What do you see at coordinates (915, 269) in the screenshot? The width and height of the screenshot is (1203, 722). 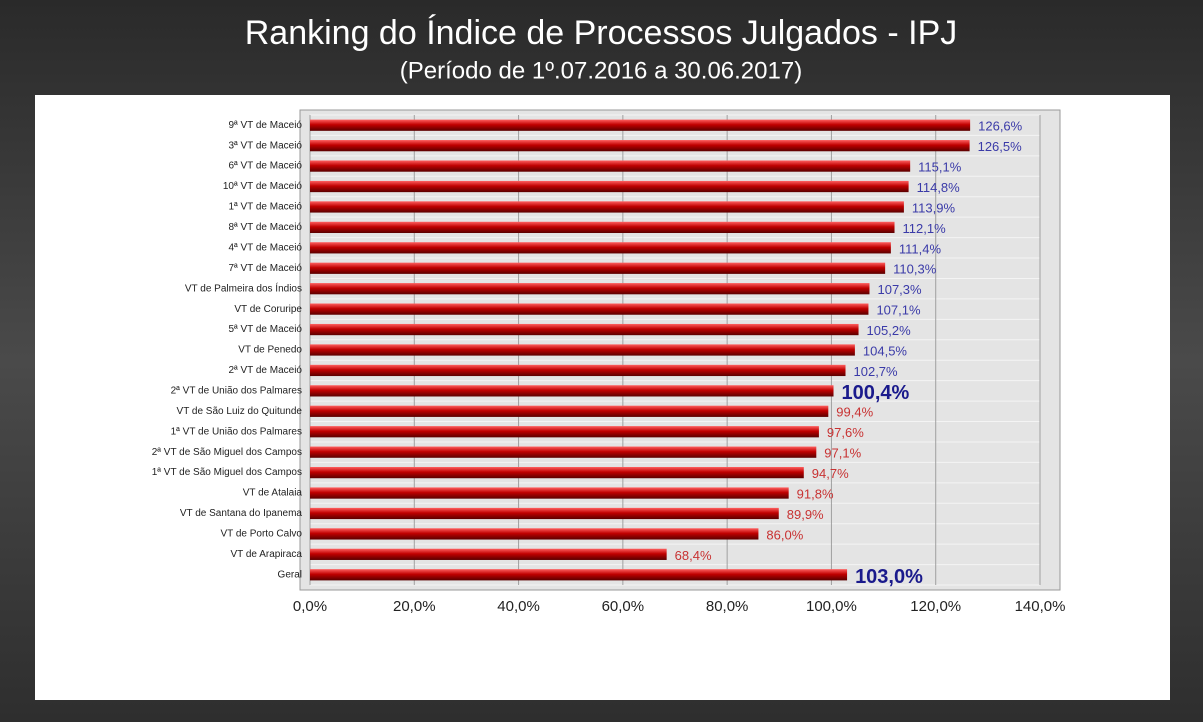 I see `value-label: 110,3%` at bounding box center [915, 269].